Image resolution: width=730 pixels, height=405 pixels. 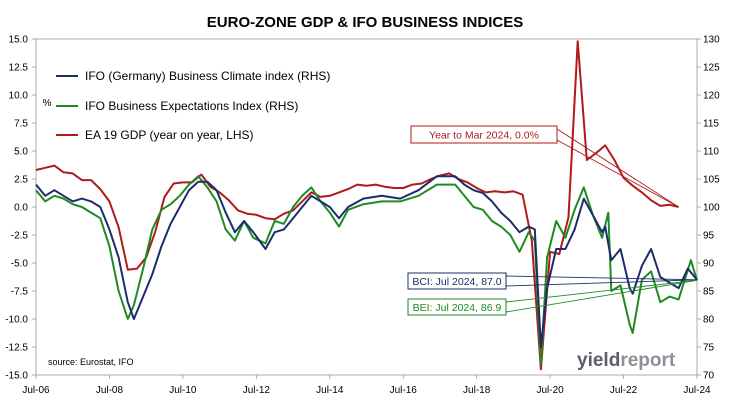 I want to click on left-tick-label: -10.0, so click(x=16, y=320).